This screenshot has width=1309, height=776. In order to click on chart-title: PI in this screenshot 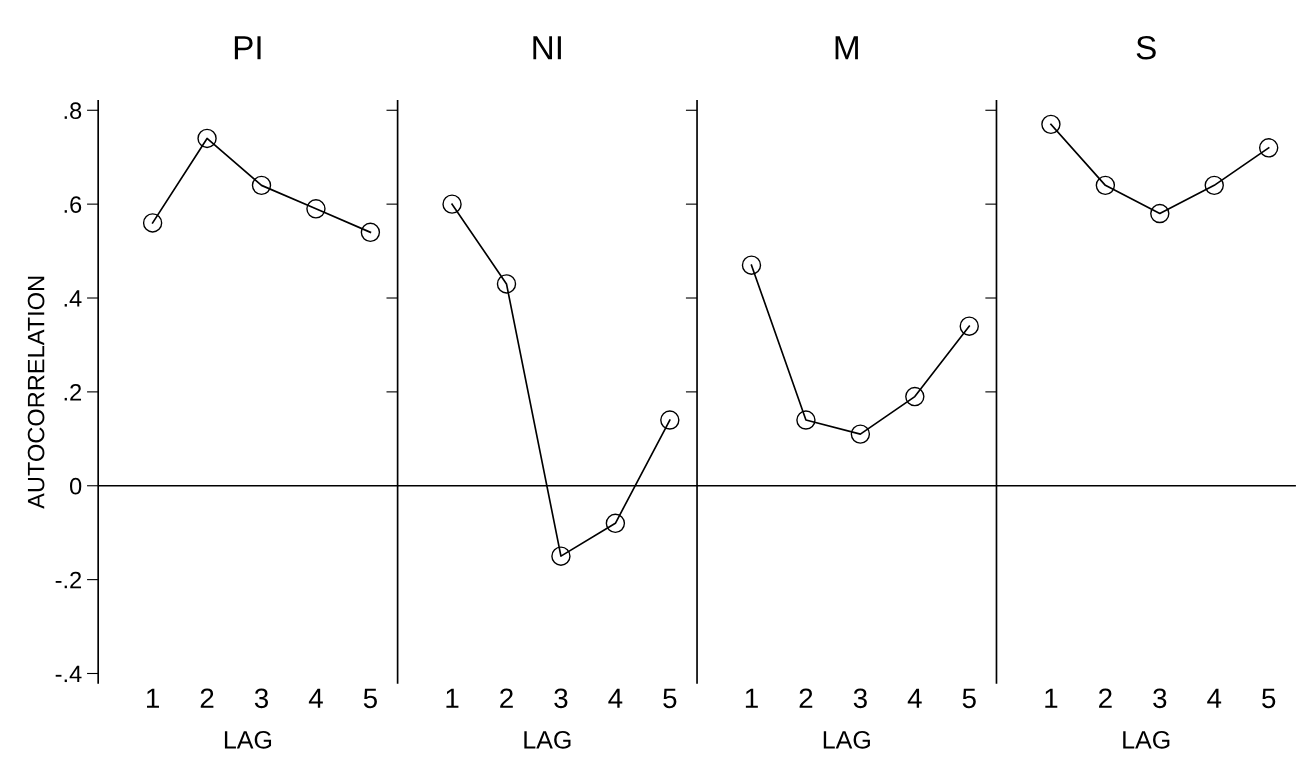, I will do `click(247, 48)`.